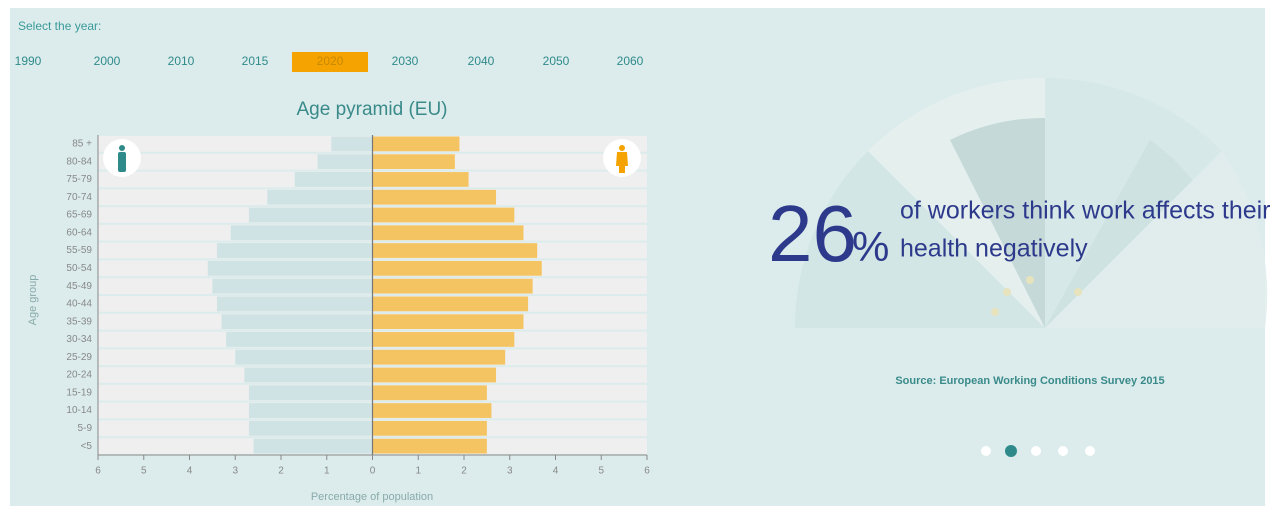  Describe the element at coordinates (870, 246) in the screenshot. I see `stat-unit: %` at that location.